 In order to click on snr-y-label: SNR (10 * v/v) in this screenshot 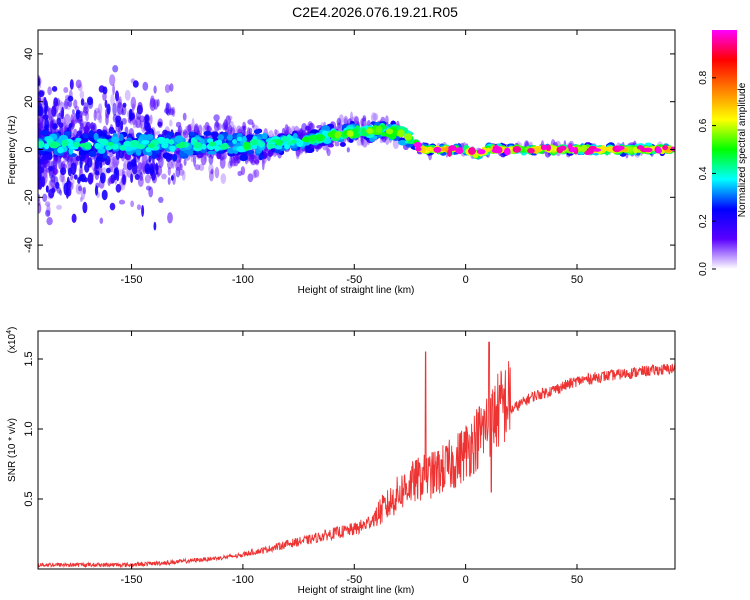, I will do `click(12, 450)`.